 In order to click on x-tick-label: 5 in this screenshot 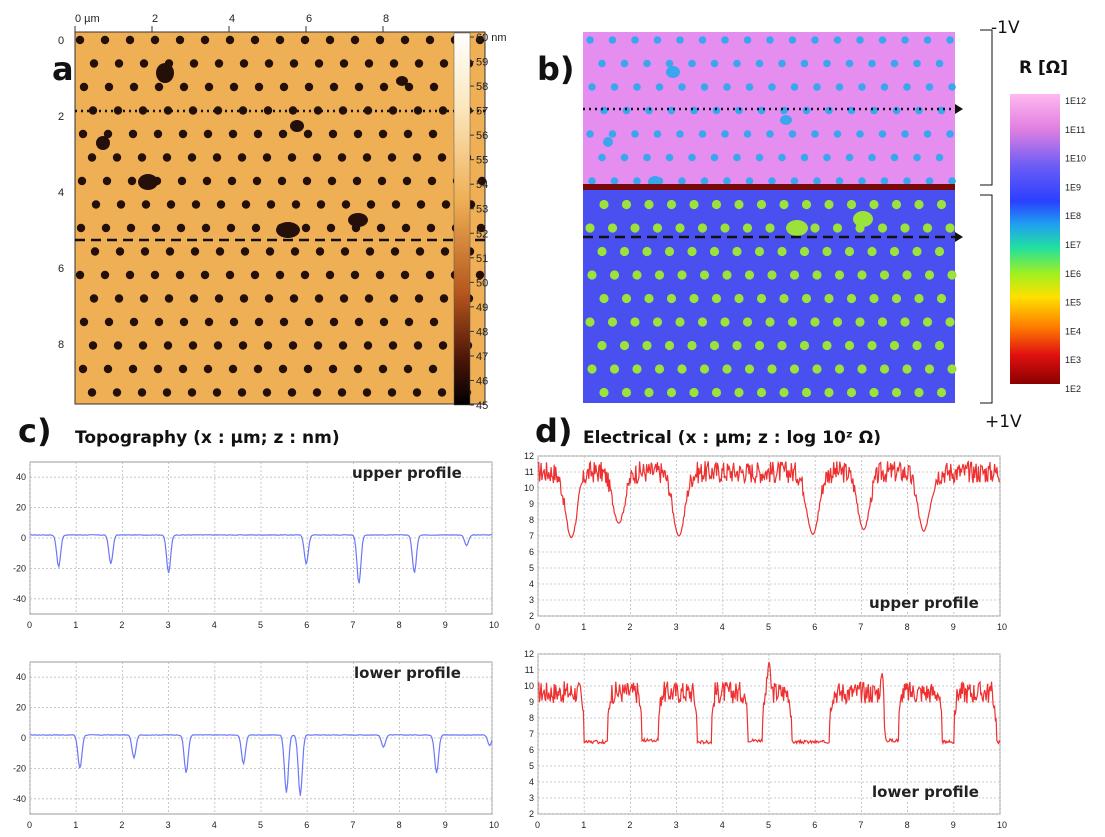, I will do `click(260, 625)`.